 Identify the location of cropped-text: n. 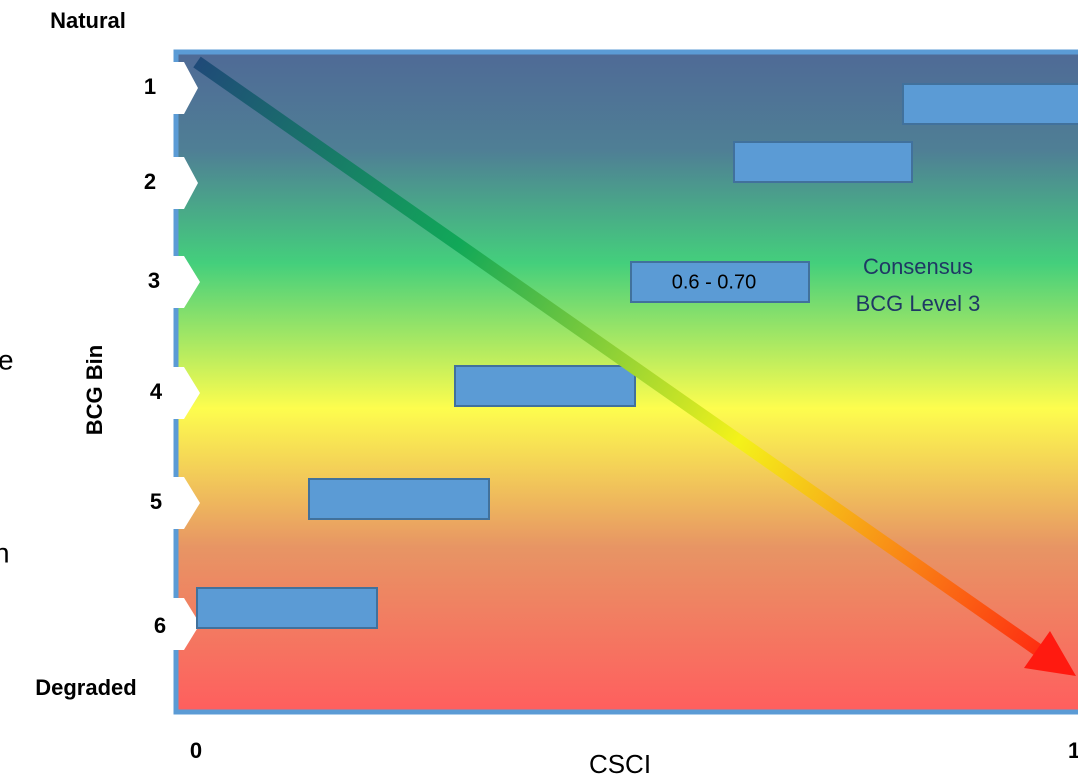
(5, 552).